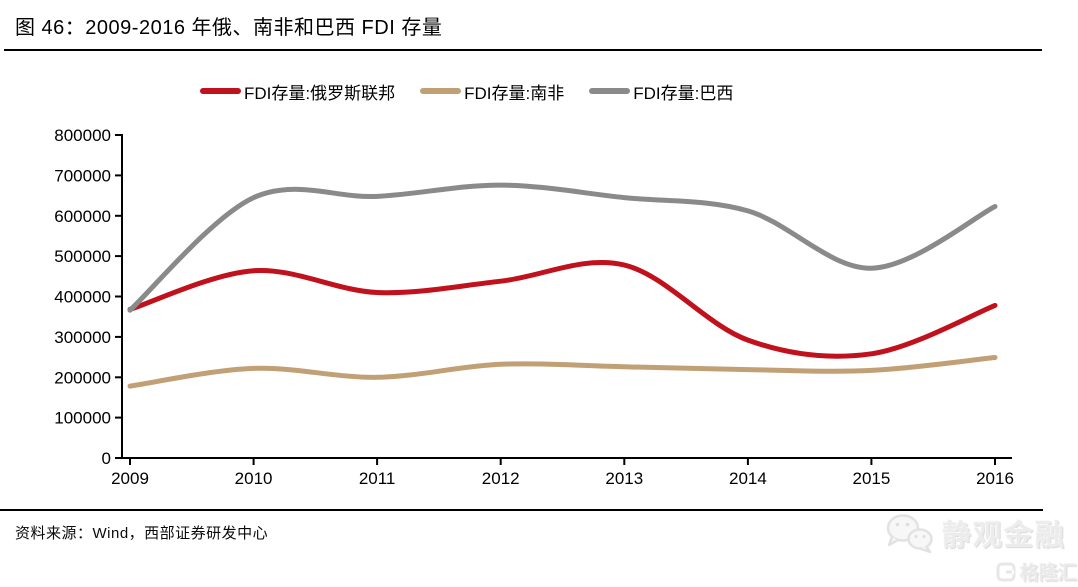 Image resolution: width=1078 pixels, height=587 pixels. What do you see at coordinates (82, 256) in the screenshot?
I see `y-axis-label: 500000` at bounding box center [82, 256].